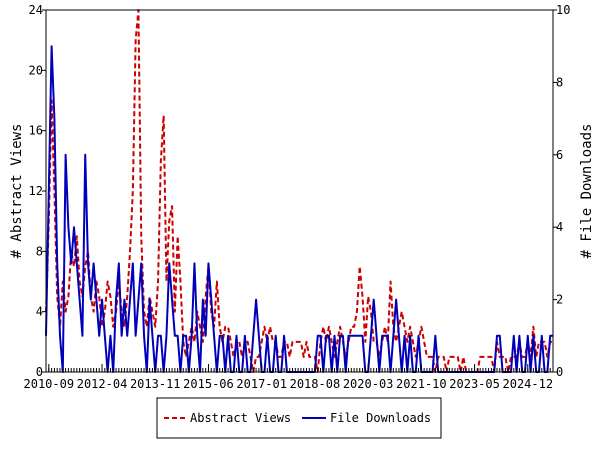  Describe the element at coordinates (421, 384) in the screenshot. I see `x-tick-label: 2021-10` at that location.